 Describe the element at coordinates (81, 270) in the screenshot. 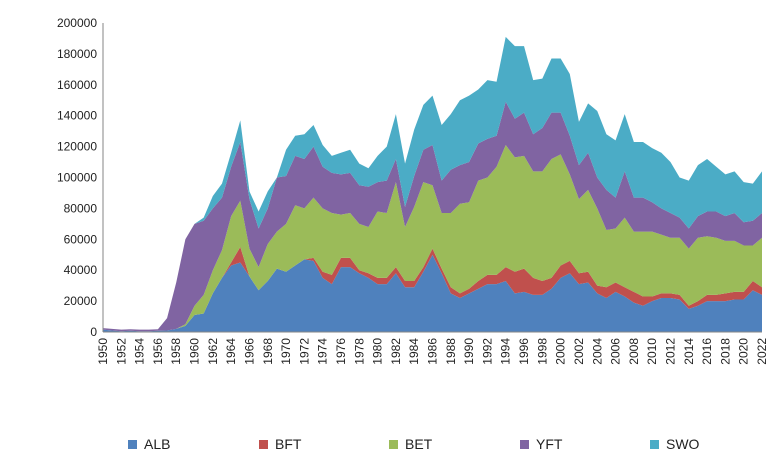

I see `y-tick-label: 40000` at that location.